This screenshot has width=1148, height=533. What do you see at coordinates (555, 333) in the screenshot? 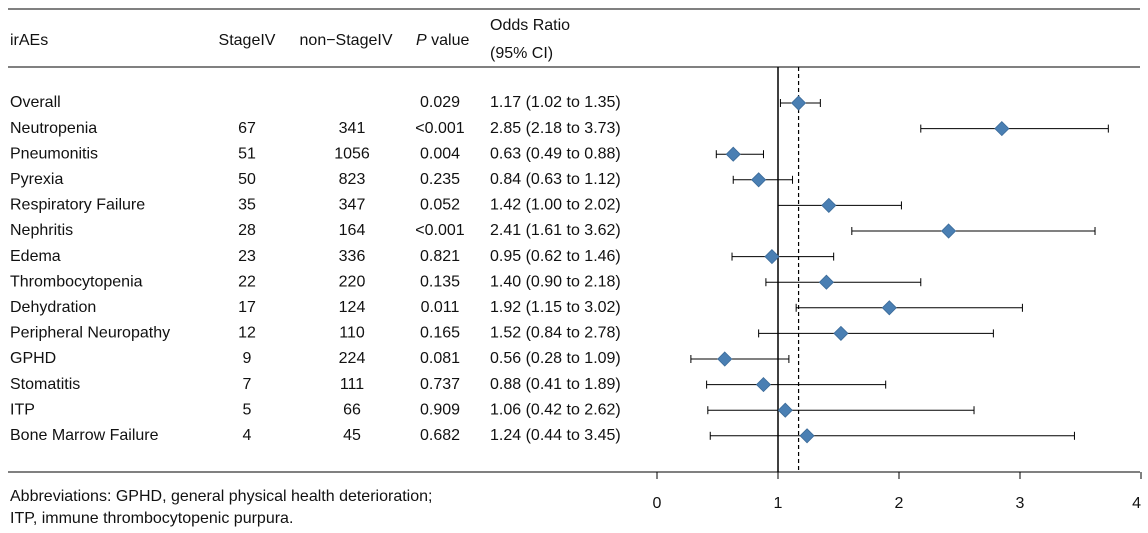
I see `row-odds-ratio: 1.52 (0.84 to 2.78)` at bounding box center [555, 333].